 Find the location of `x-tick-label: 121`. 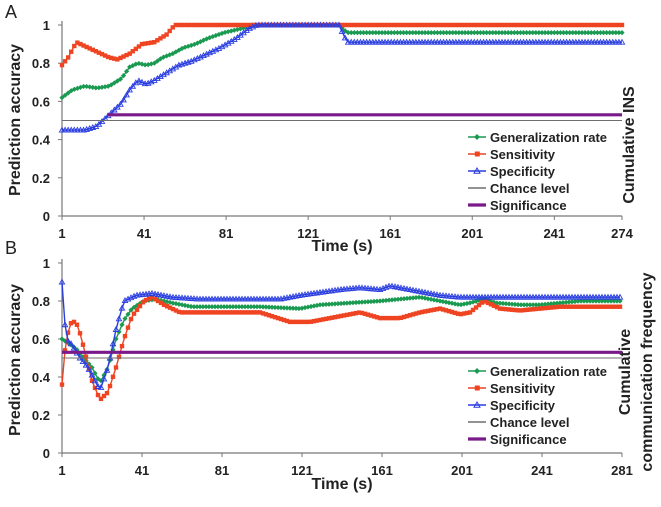

x-tick-label: 121 is located at coordinates (302, 470).